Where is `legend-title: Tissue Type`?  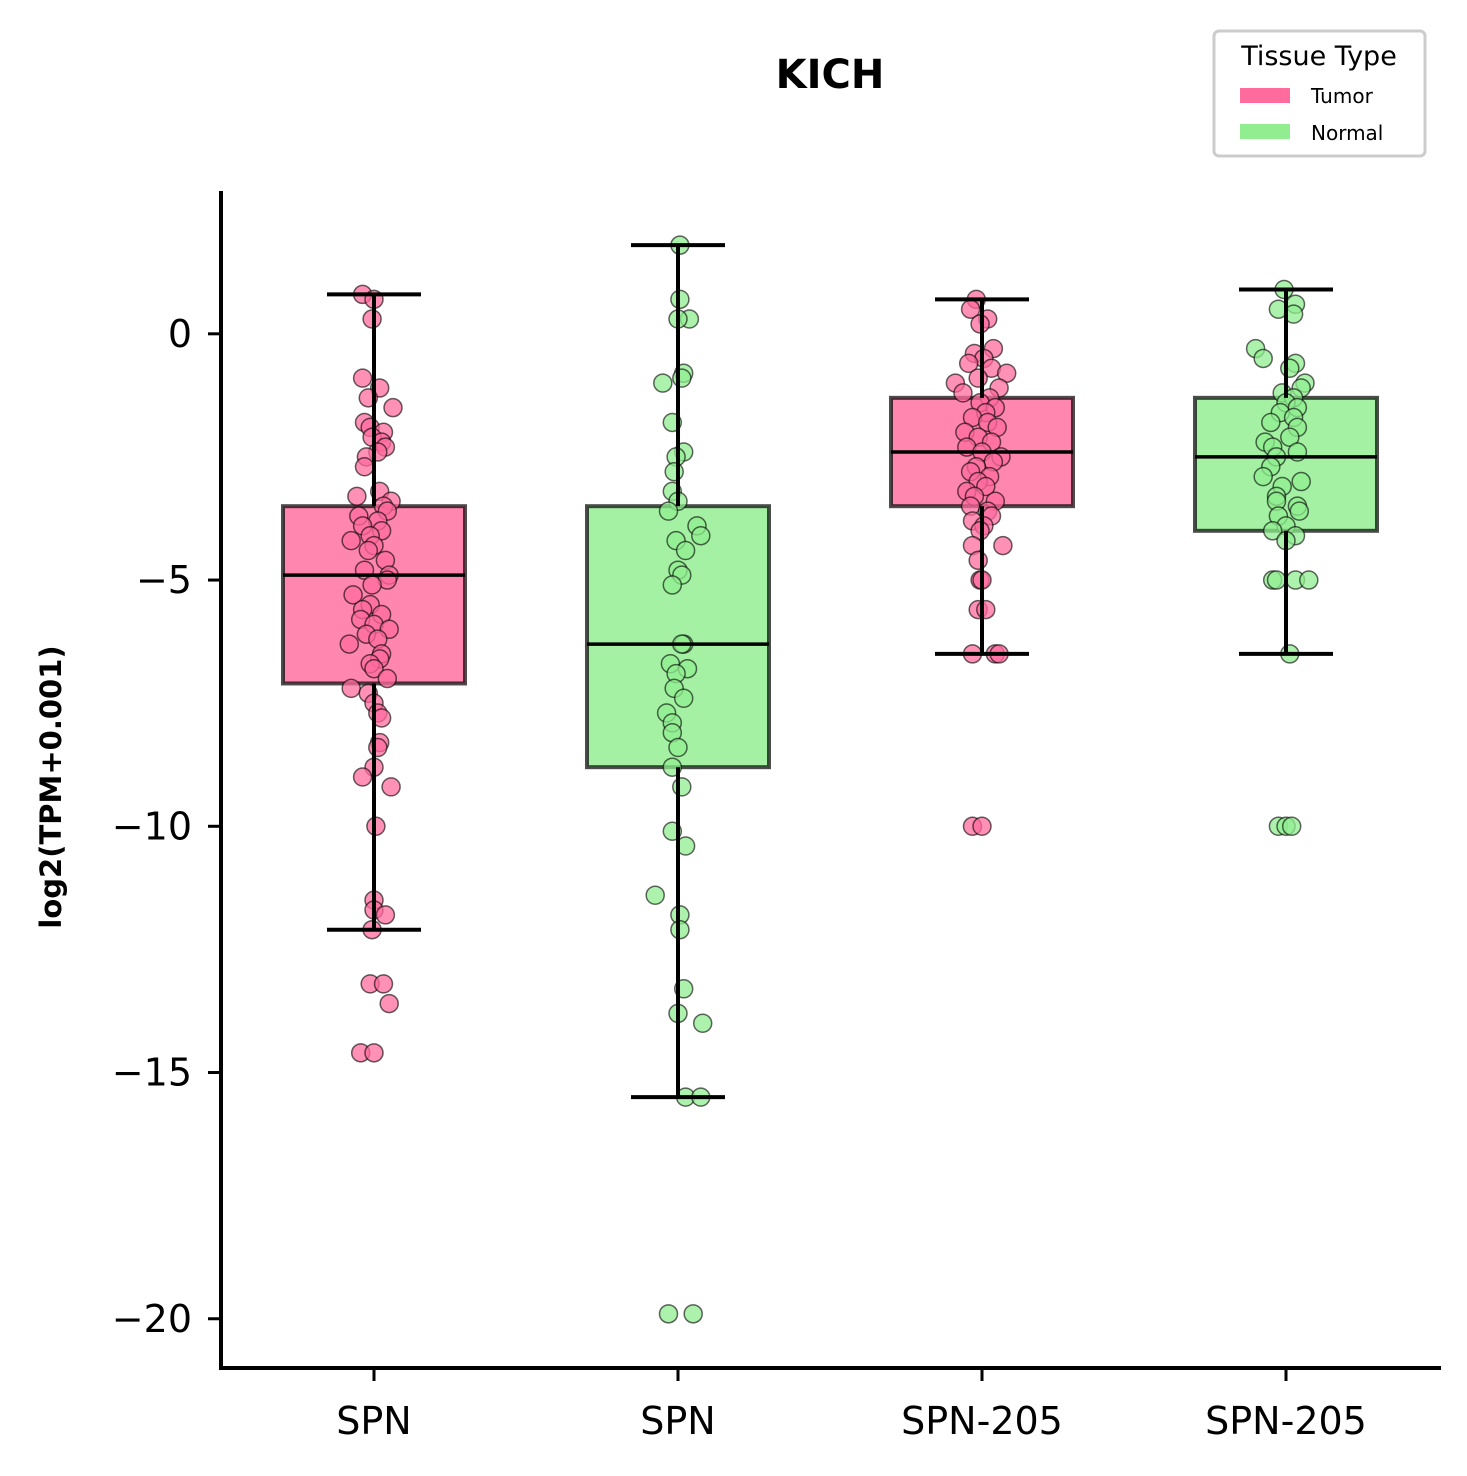 legend-title: Tissue Type is located at coordinates (1318, 56).